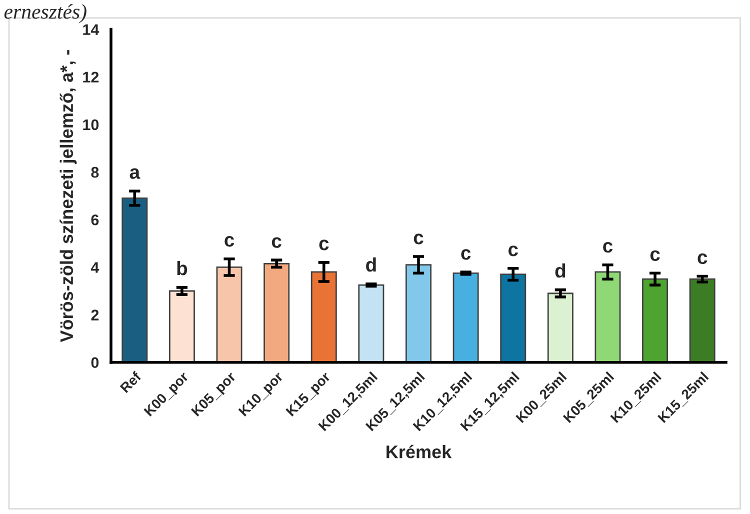 The image size is (750, 514). What do you see at coordinates (95, 362) in the screenshot?
I see `y-tick-label: 0` at bounding box center [95, 362].